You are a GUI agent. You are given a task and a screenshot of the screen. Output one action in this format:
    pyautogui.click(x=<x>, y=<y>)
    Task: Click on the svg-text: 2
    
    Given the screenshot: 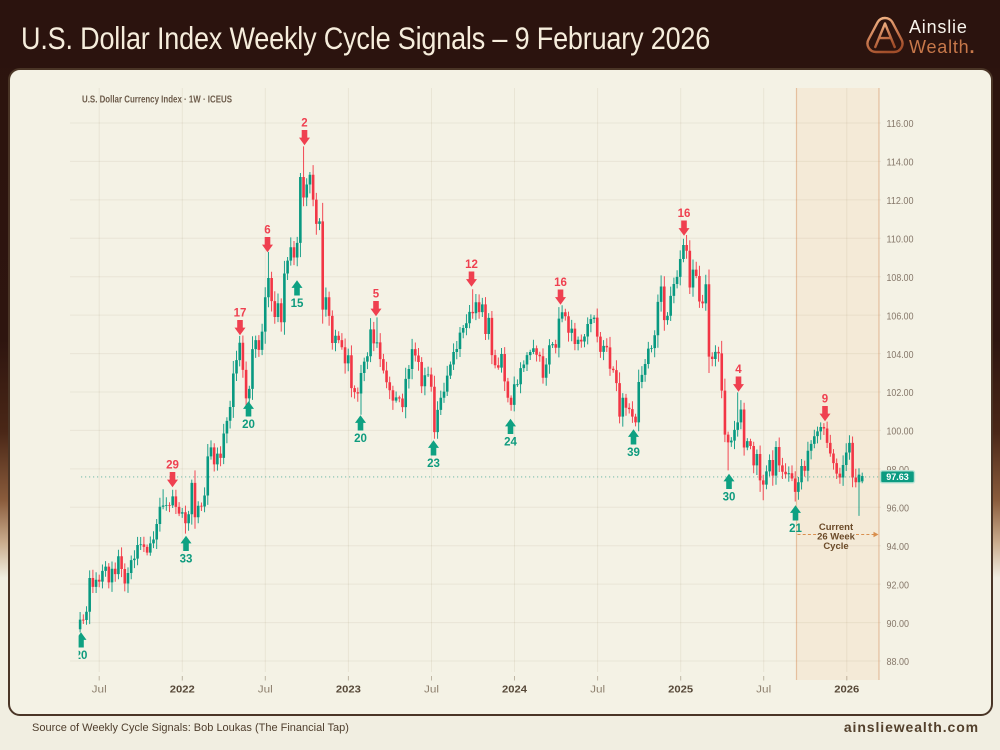 What is the action you would take?
    pyautogui.click(x=304, y=124)
    